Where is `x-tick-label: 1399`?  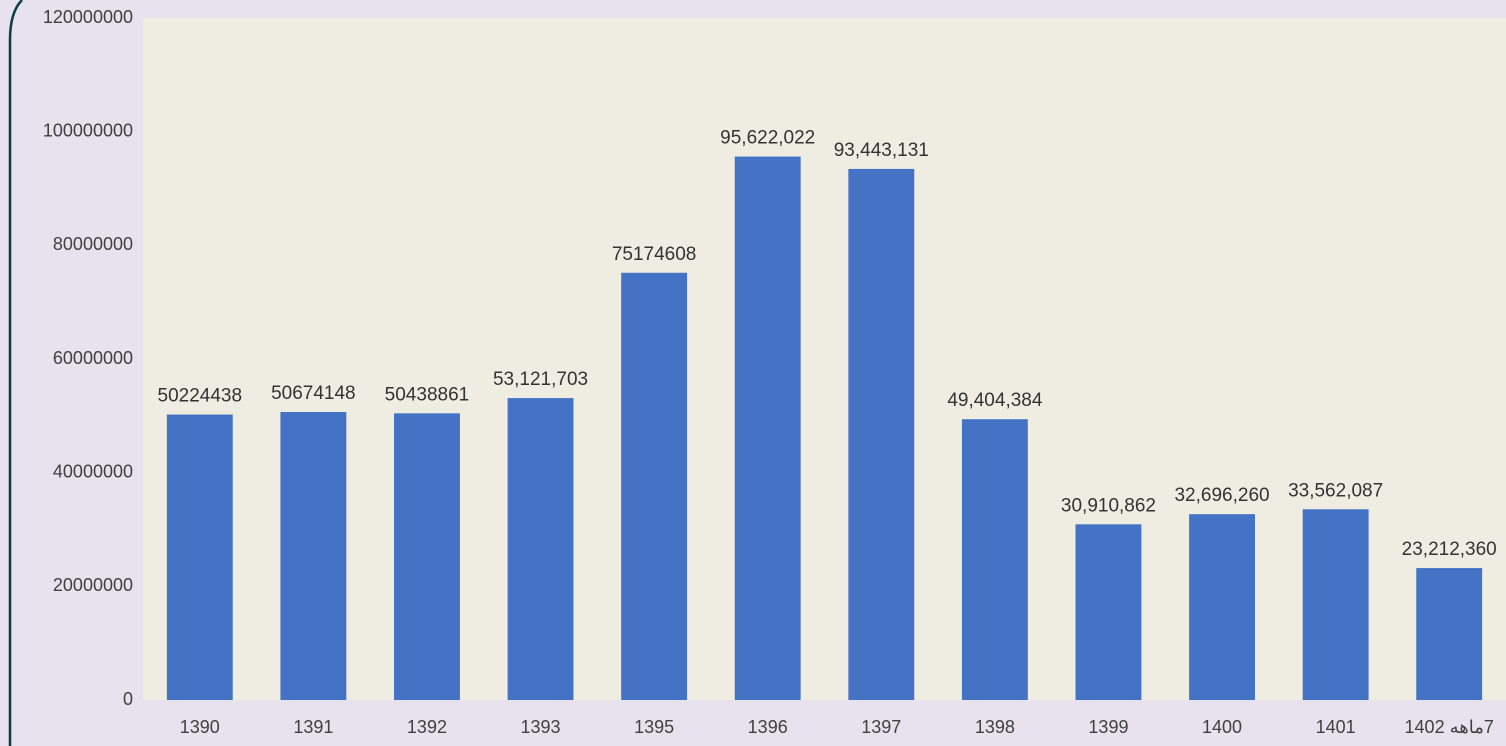
x-tick-label: 1399 is located at coordinates (1108, 727).